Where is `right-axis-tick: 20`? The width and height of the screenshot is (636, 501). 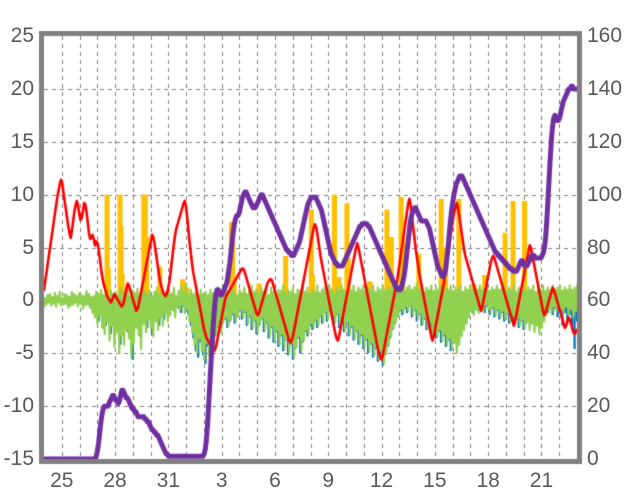 right-axis-tick: 20 is located at coordinates (599, 406).